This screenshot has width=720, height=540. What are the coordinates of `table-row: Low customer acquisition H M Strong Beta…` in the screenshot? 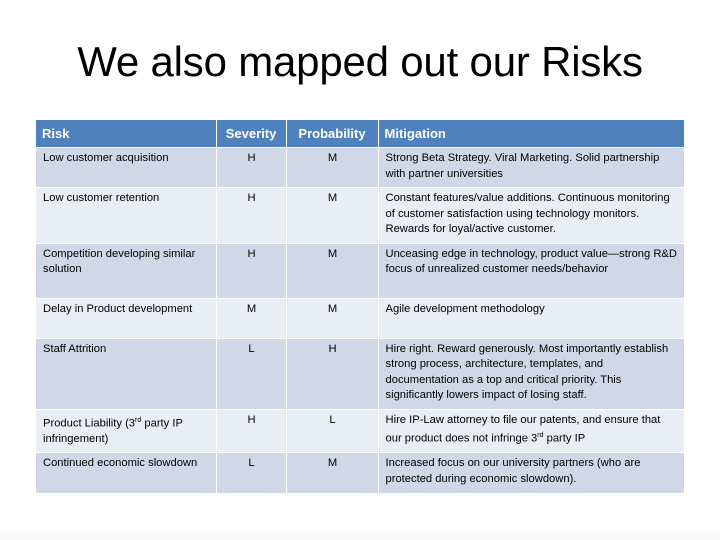 It's located at (360, 167).